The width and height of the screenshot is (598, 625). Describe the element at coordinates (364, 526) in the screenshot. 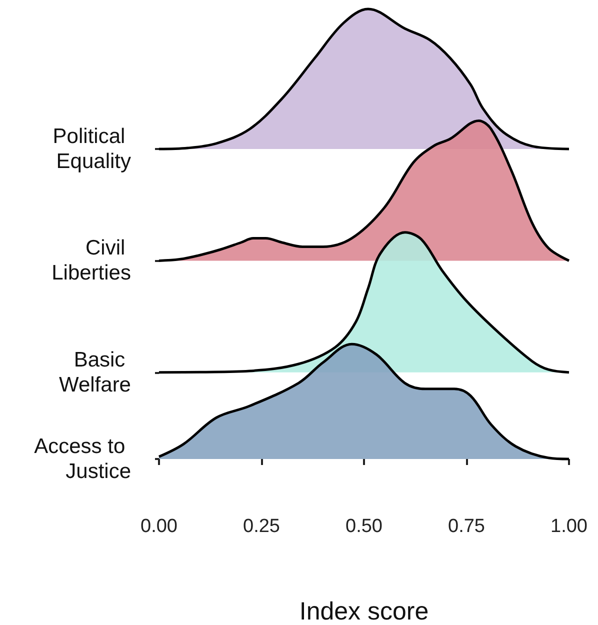

I see `x-tick-label: 0.50` at that location.